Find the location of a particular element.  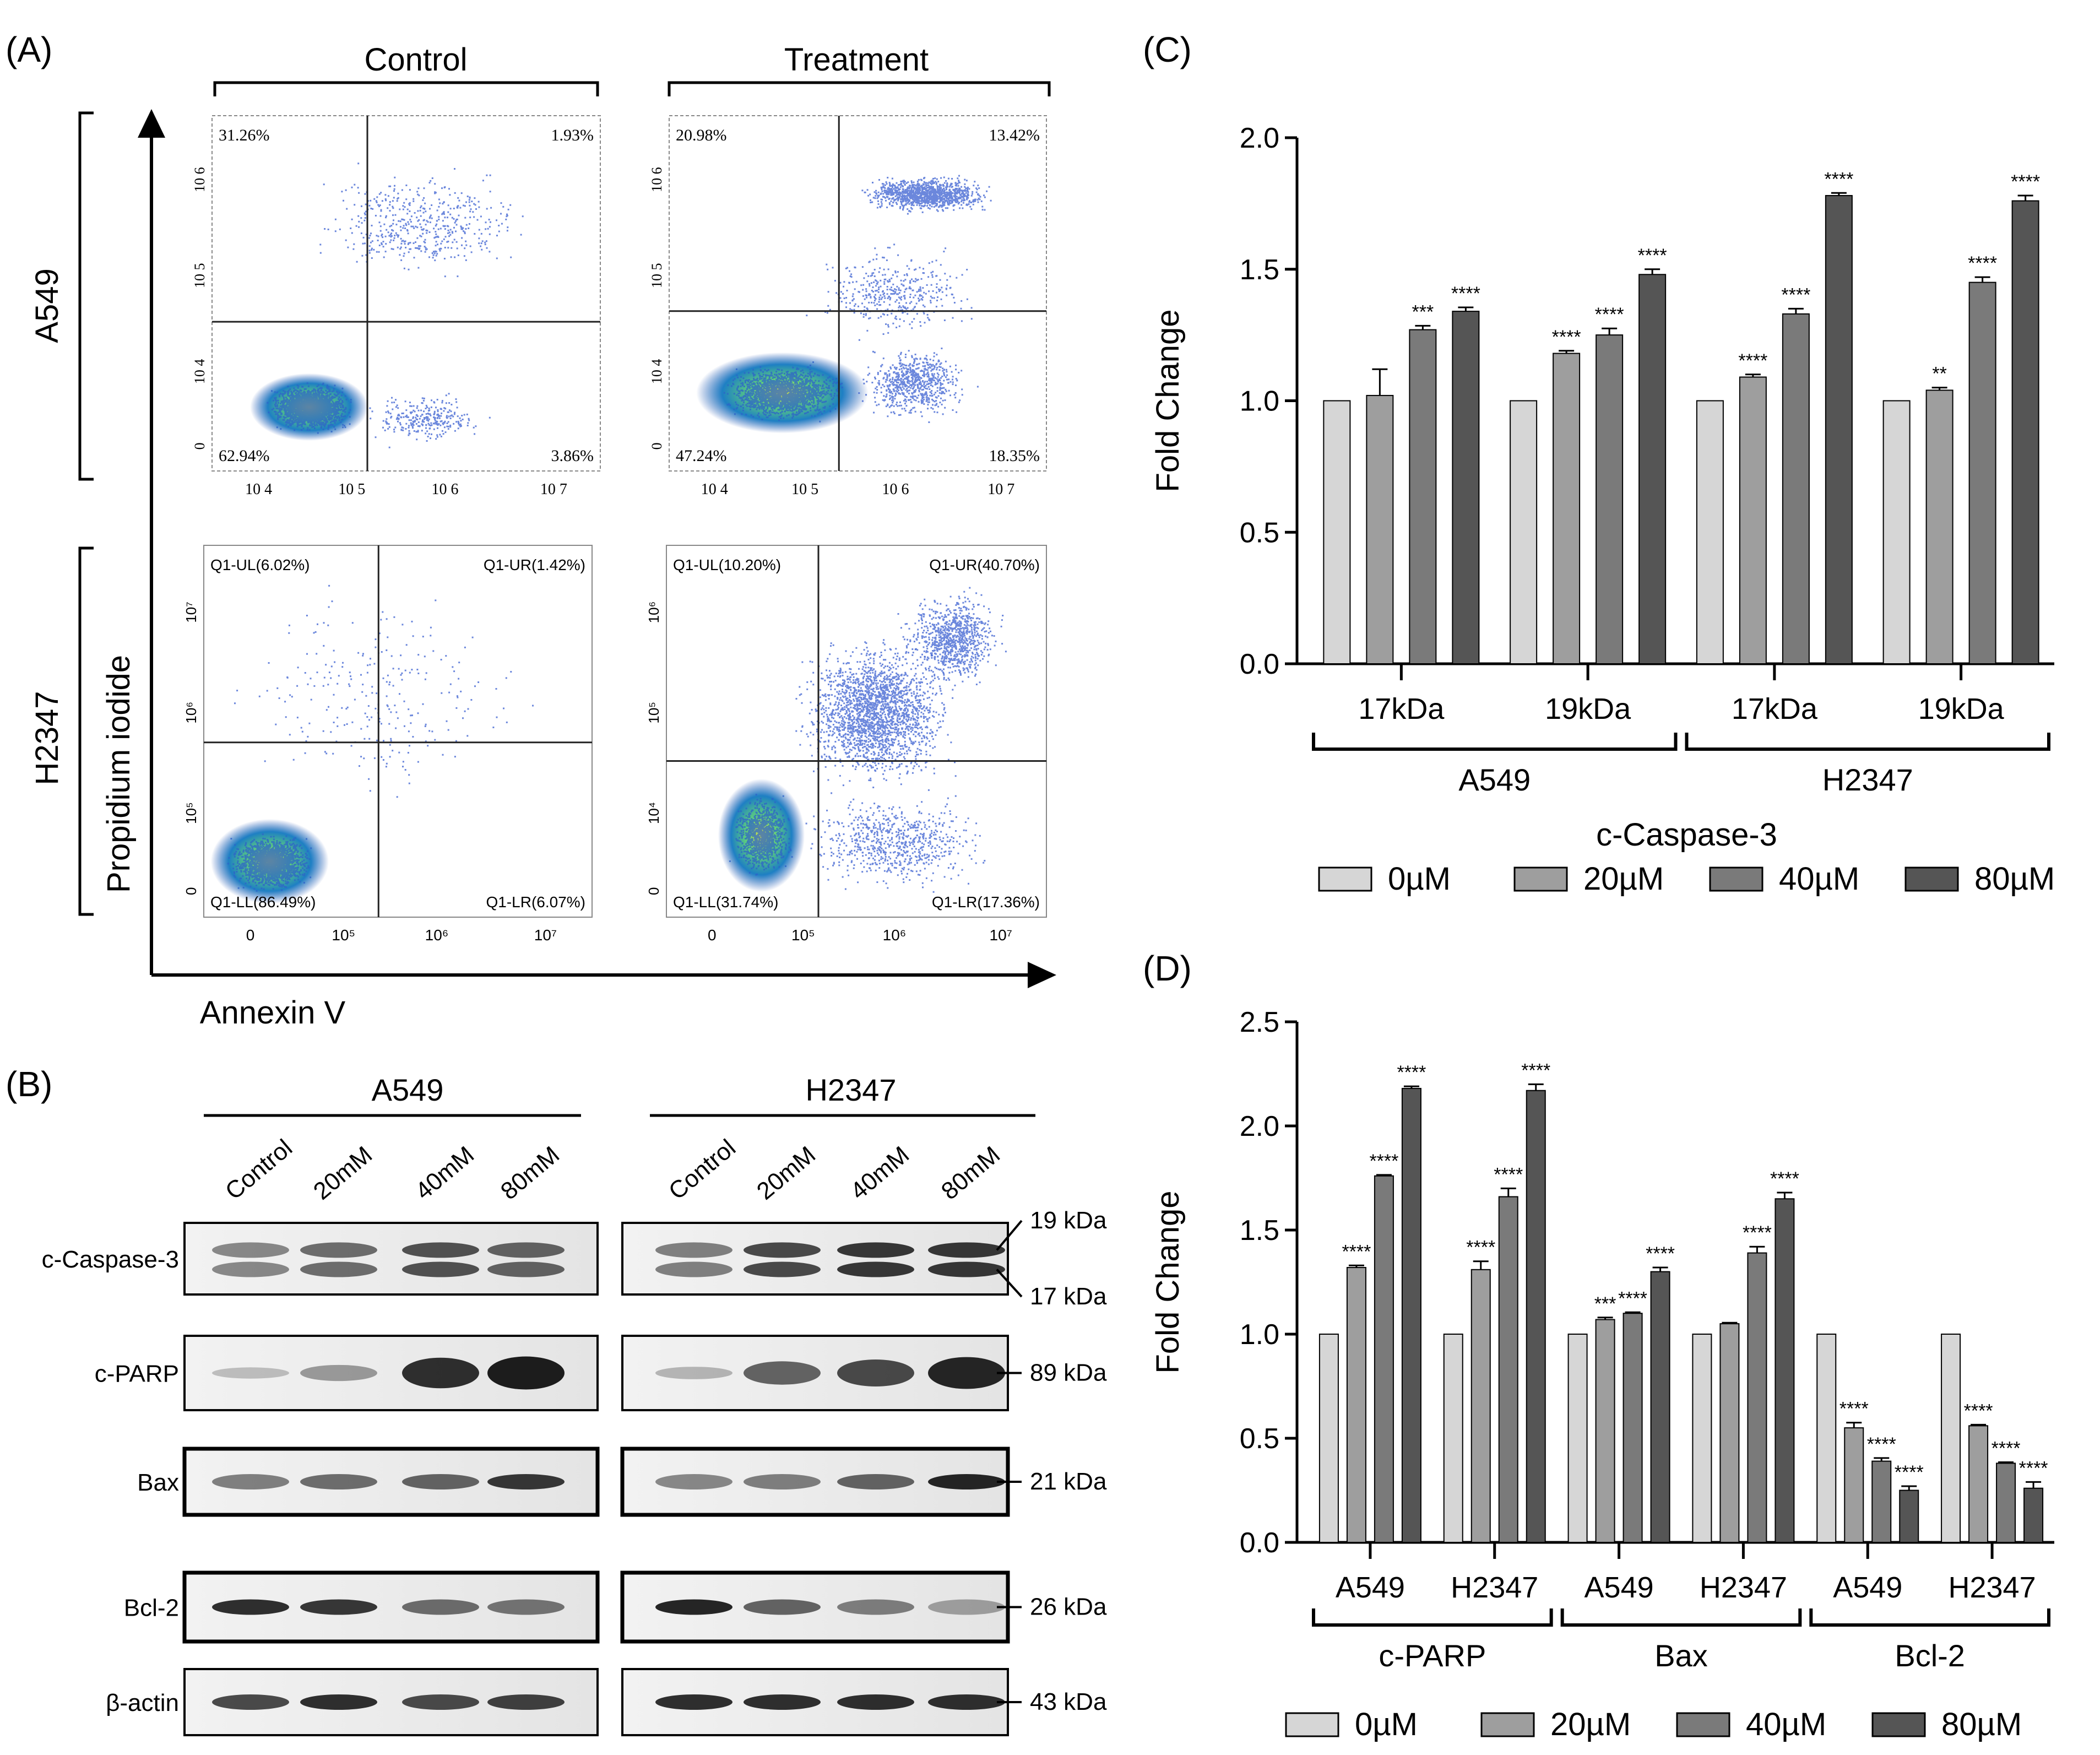

quadrant-percentage: Q1-LL(31.74%) is located at coordinates (726, 902).